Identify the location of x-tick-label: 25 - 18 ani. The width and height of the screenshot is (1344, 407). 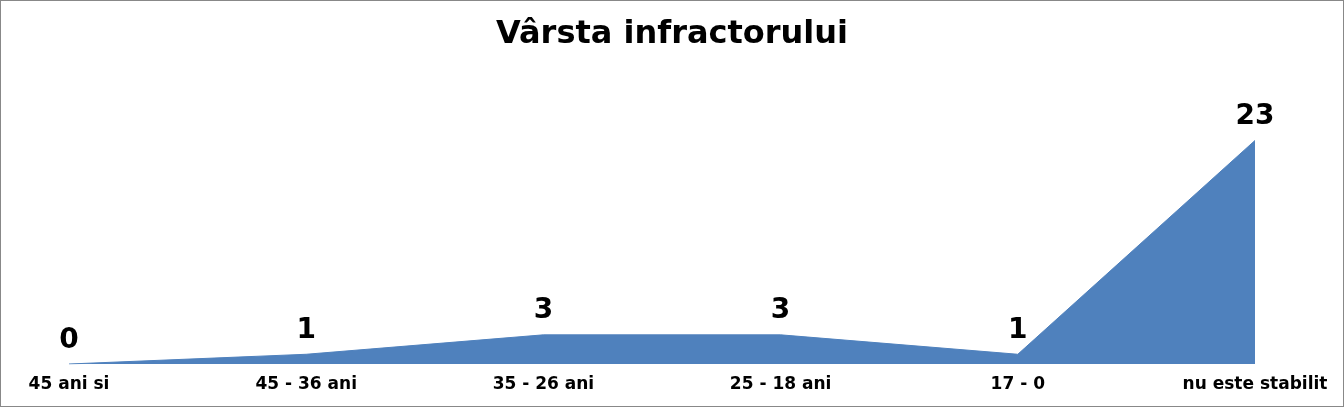
(780, 382).